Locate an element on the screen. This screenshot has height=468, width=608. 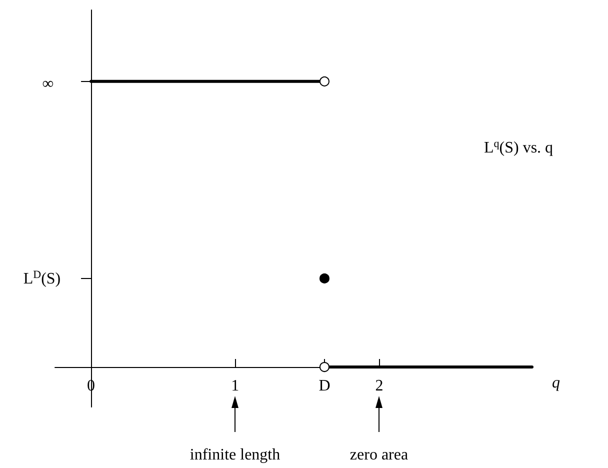
x-tick-label: 2 is located at coordinates (379, 386).